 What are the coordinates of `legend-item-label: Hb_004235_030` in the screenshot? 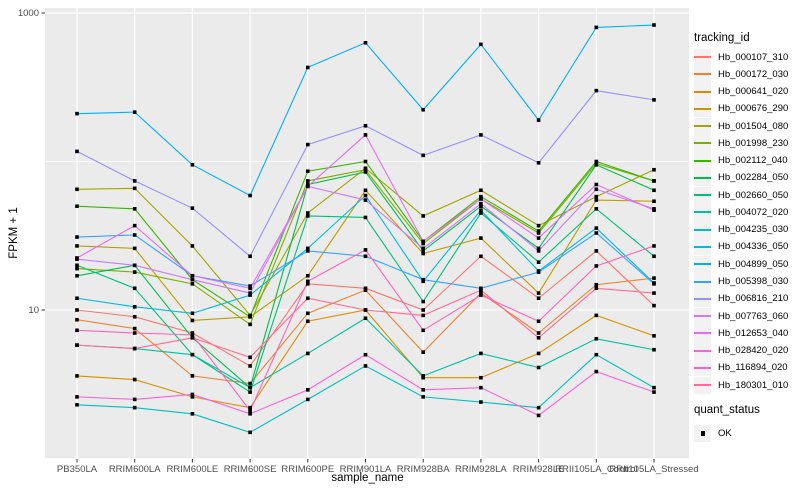 It's located at (753, 230).